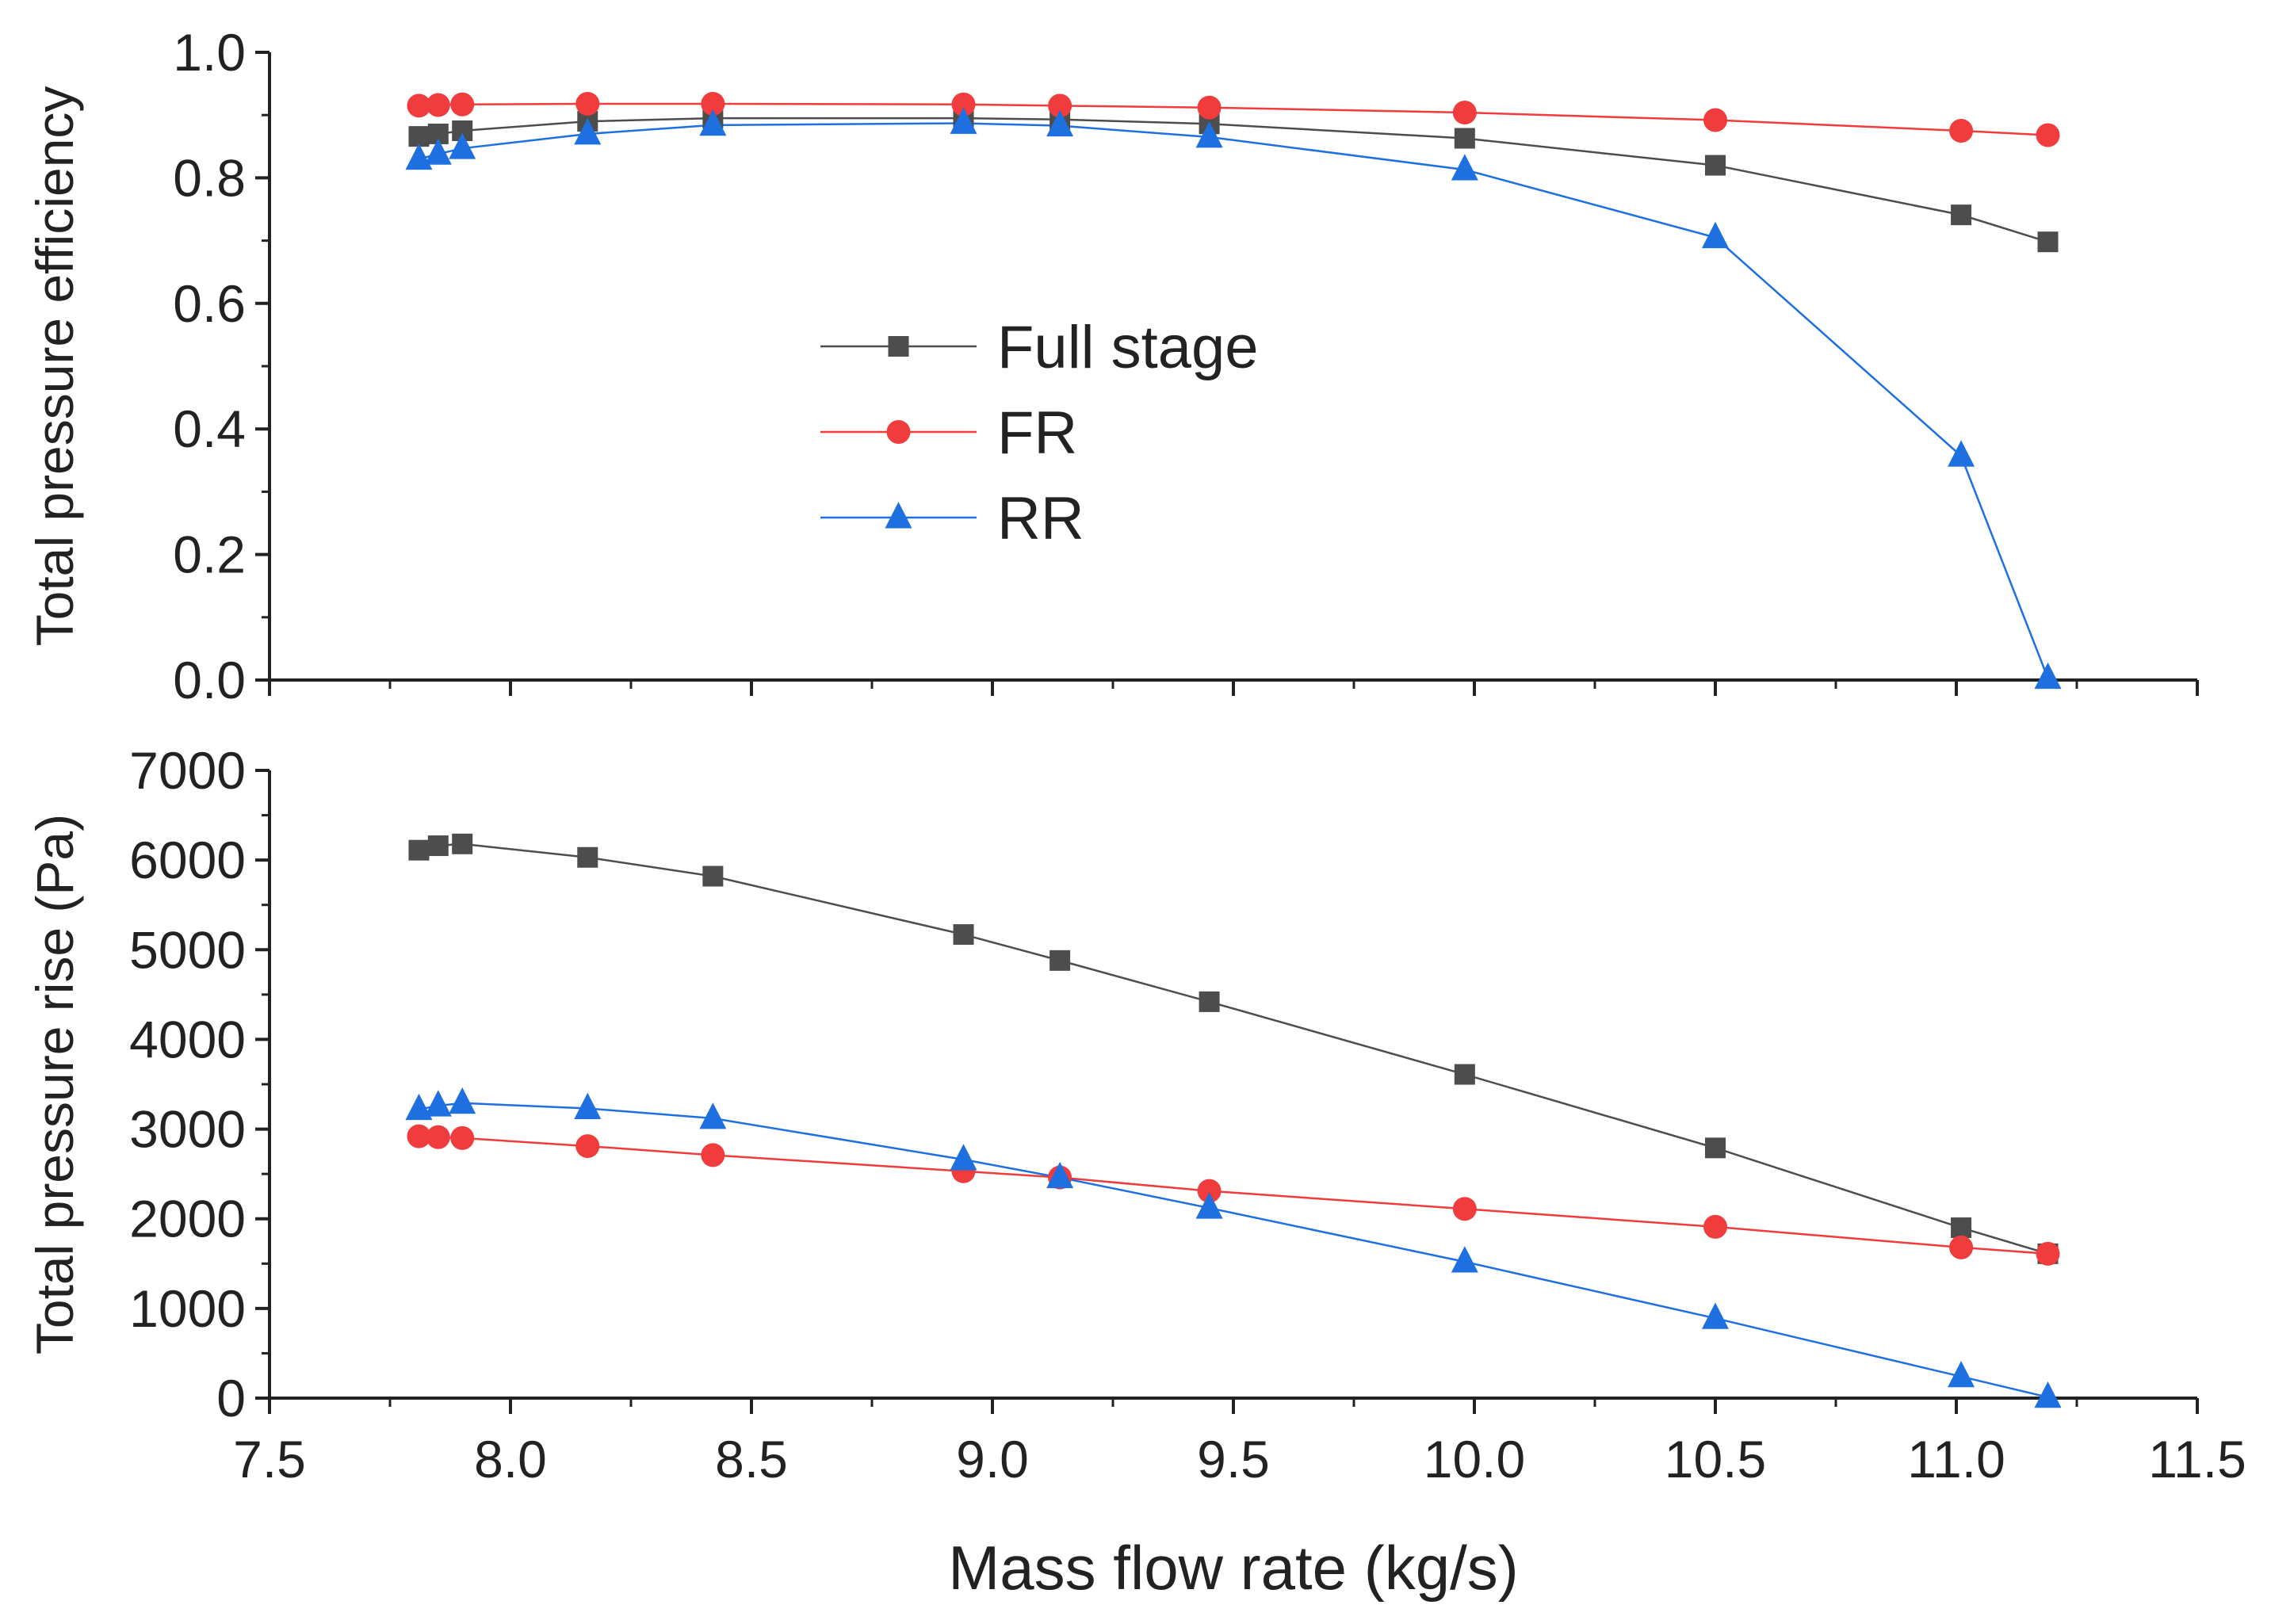  What do you see at coordinates (511, 1459) in the screenshot?
I see `x-tick-label: 8.0` at bounding box center [511, 1459].